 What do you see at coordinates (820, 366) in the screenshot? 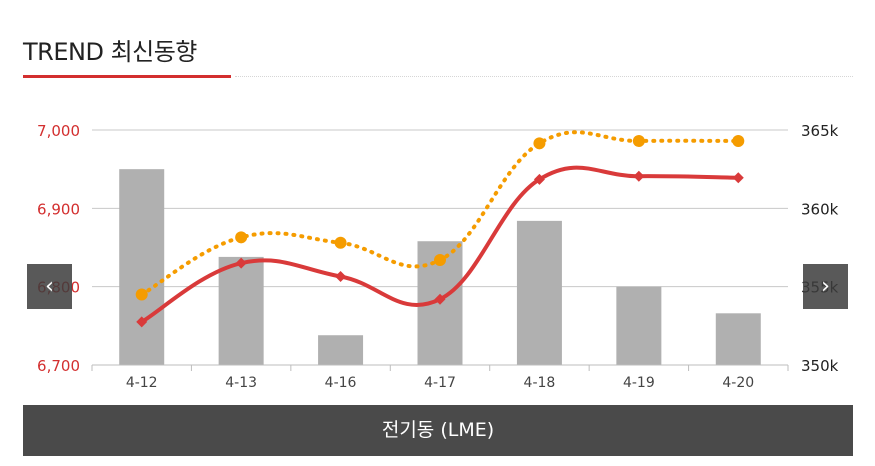
I see `right-axis-tick-label: 350k` at bounding box center [820, 366].